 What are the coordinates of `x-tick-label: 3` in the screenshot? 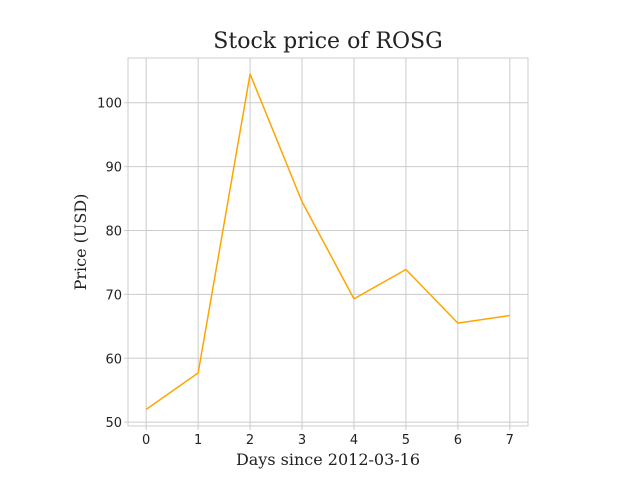 It's located at (302, 440).